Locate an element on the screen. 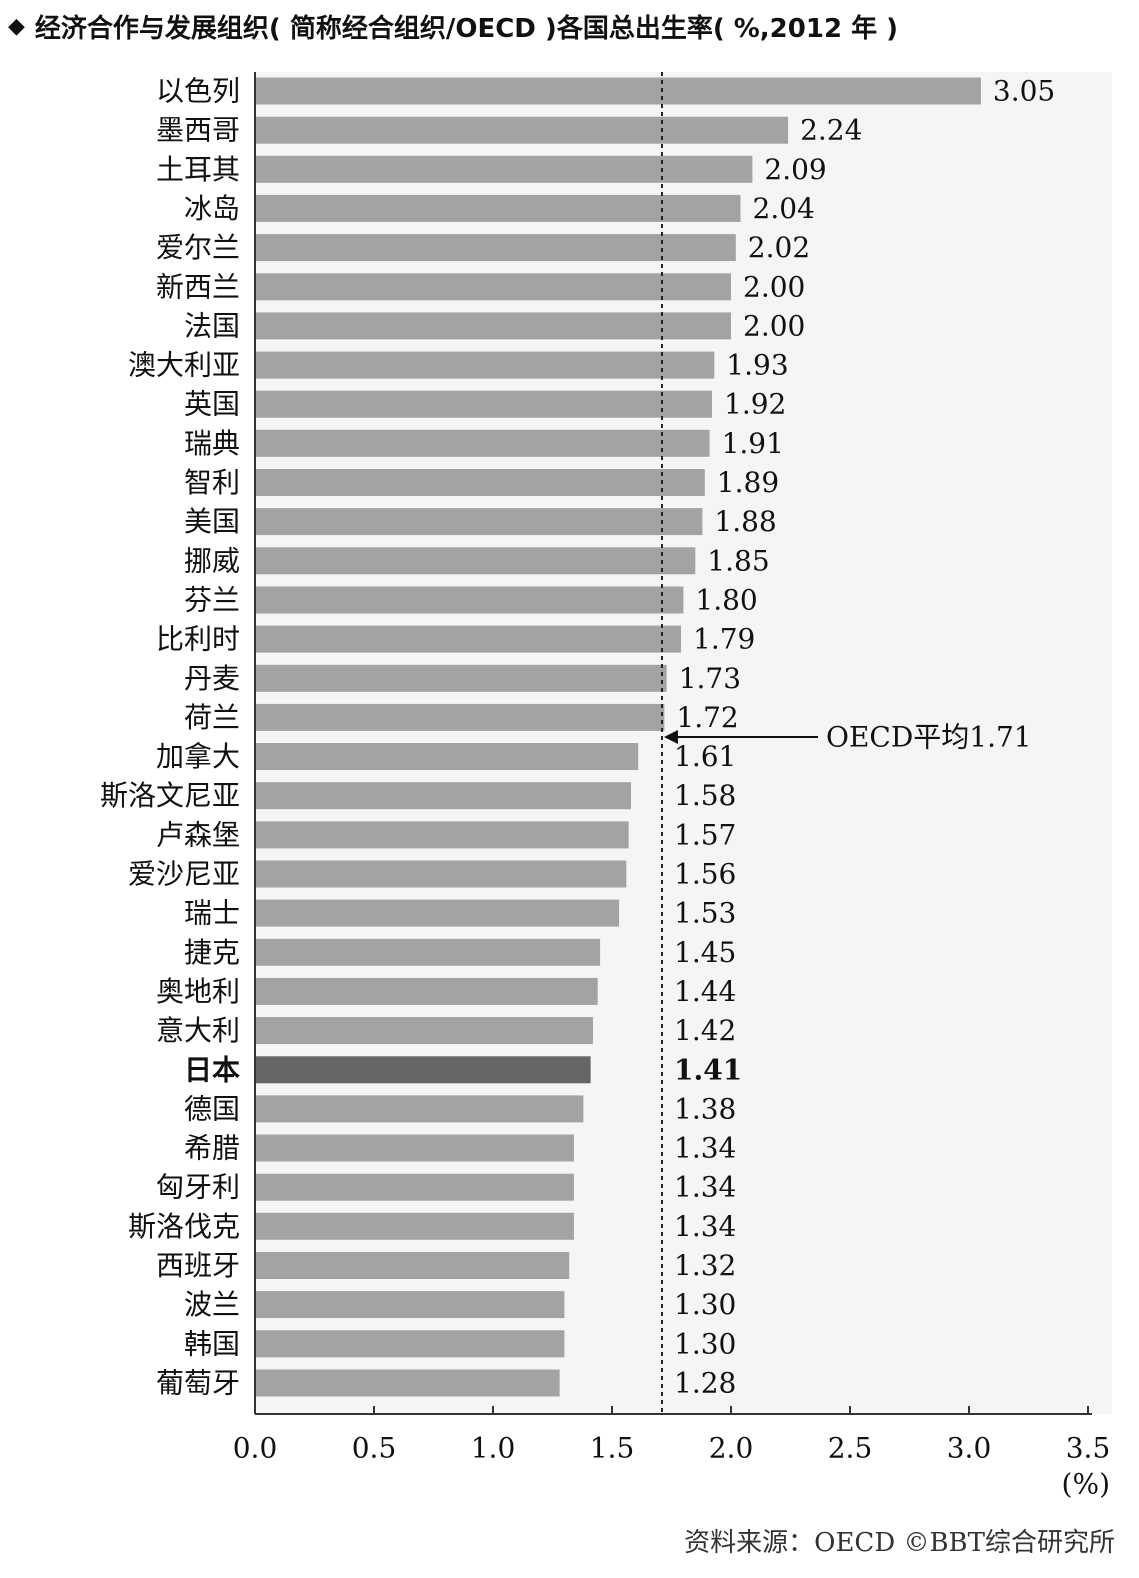  value-label: 1.38 is located at coordinates (705, 1108).